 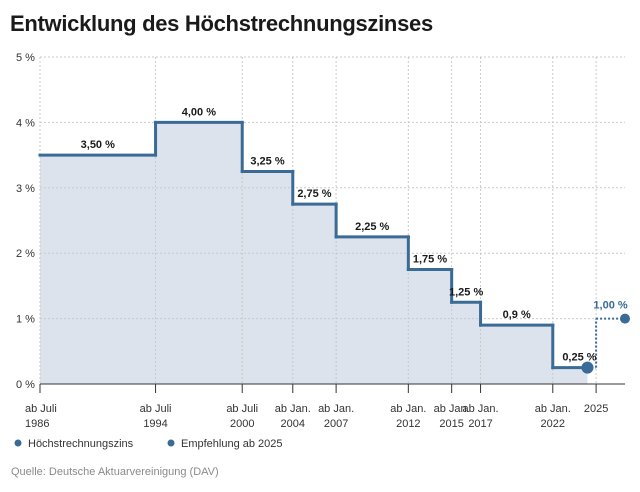 I want to click on page-title: Entwicklung des Höchstrechnungszinses, so click(x=221, y=23).